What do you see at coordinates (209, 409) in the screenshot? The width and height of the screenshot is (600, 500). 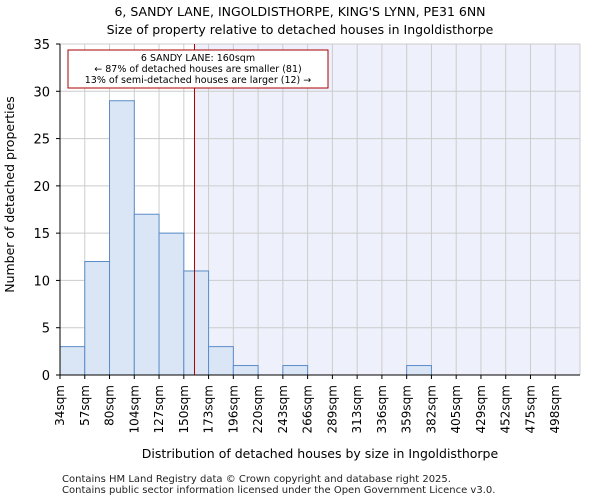 I see `x-tick-label: 173sqm` at bounding box center [209, 409].